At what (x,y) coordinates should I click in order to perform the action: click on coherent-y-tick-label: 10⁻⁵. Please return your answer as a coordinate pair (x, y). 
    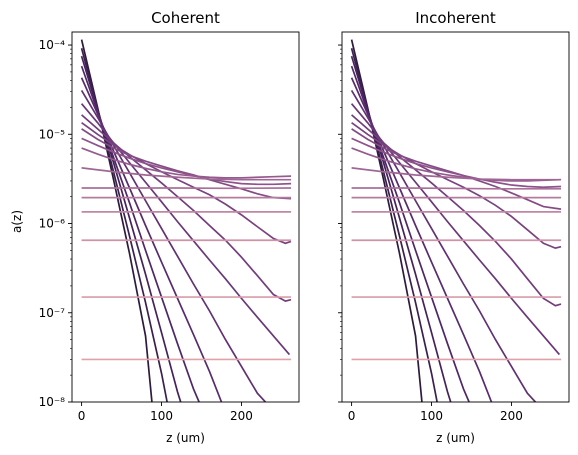
    Looking at the image, I should click on (52, 134).